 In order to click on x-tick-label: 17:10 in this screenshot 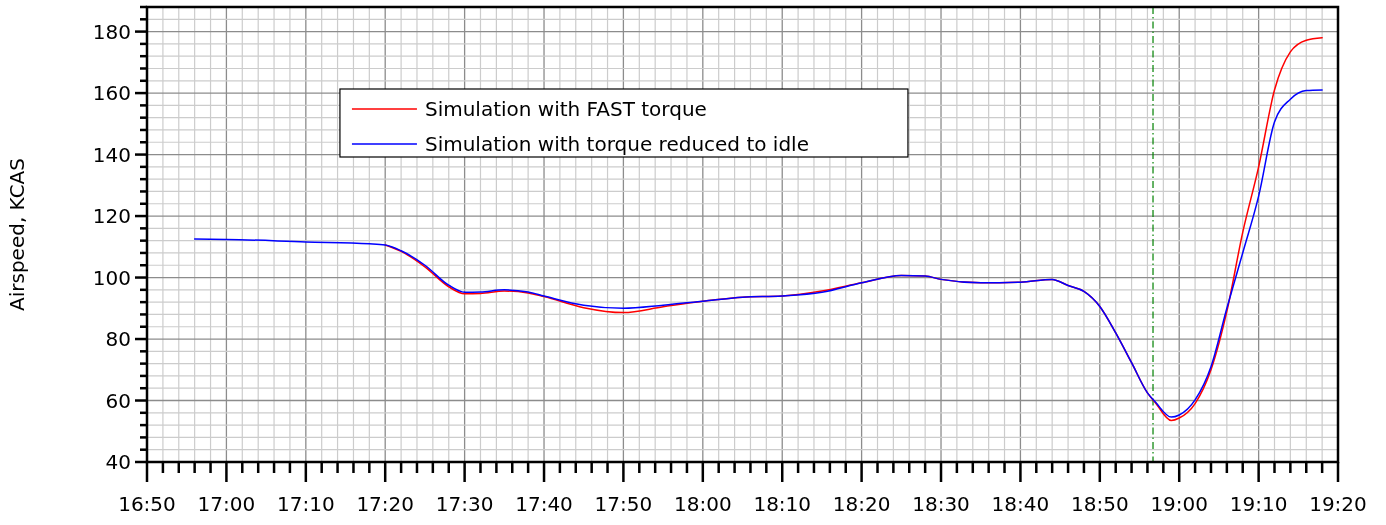, I will do `click(306, 504)`.